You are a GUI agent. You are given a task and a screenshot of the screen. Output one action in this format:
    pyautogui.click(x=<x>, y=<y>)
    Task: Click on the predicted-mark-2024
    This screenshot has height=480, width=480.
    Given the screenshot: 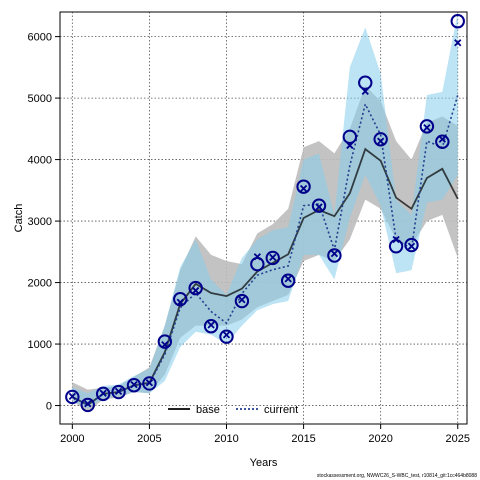 What is the action you would take?
    pyautogui.click(x=442, y=139)
    